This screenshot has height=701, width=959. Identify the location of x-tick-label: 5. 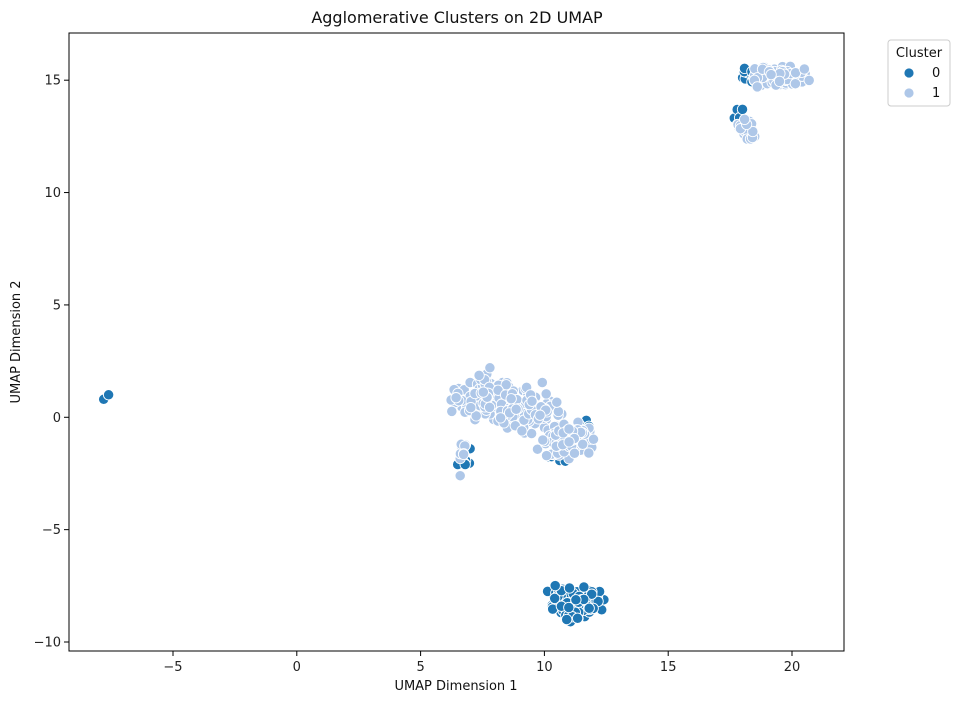
(420, 667).